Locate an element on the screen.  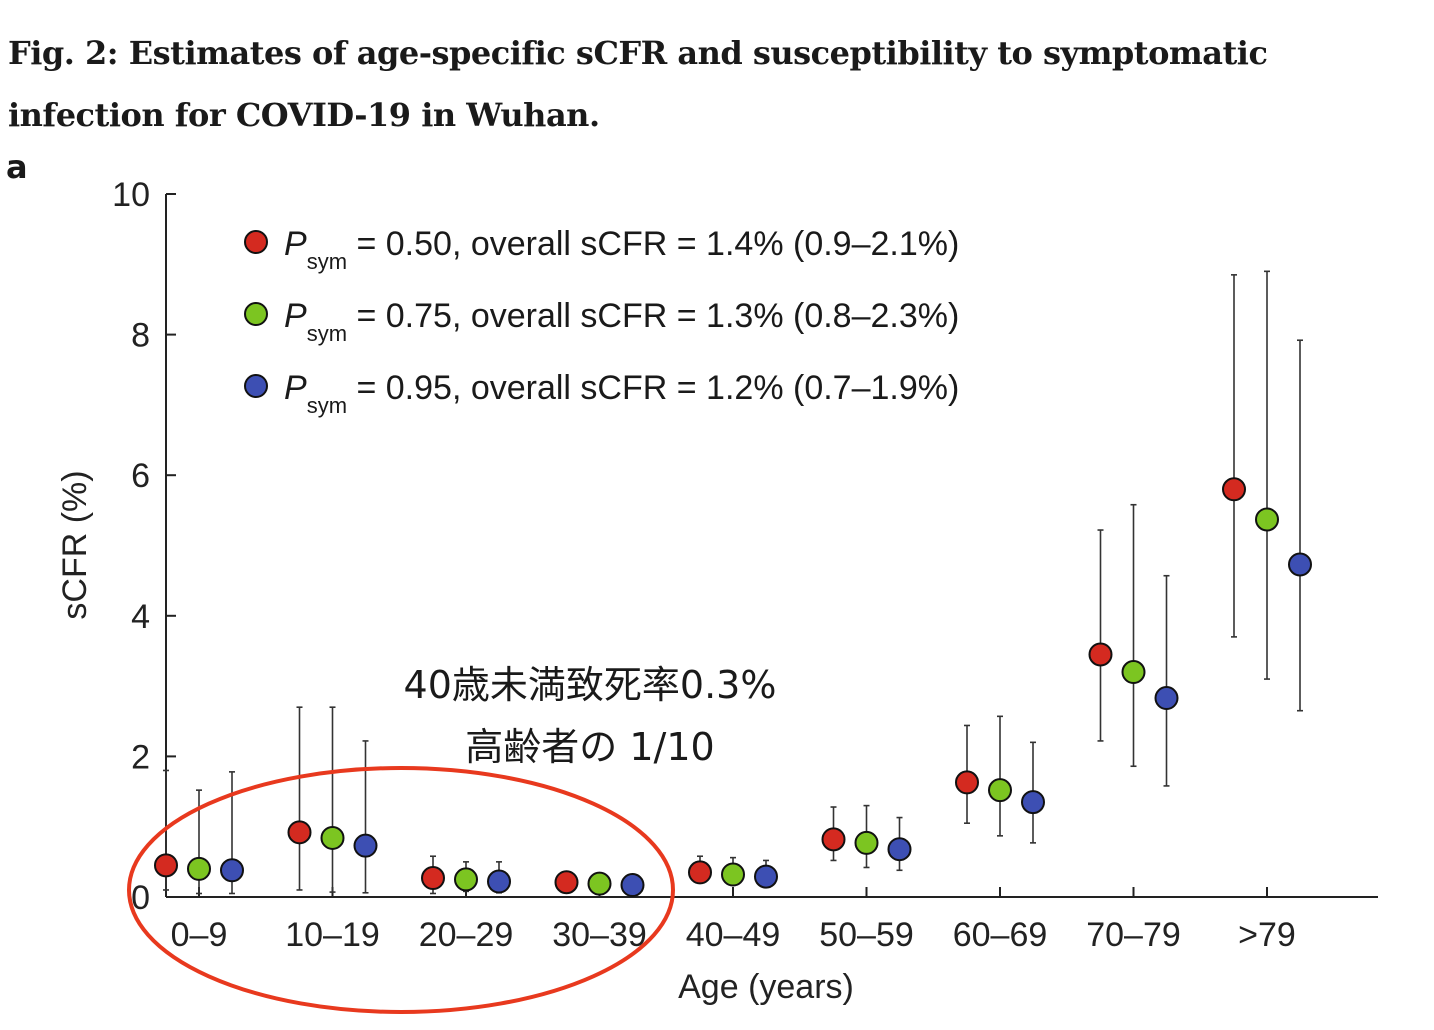
y-tick-label: 6 is located at coordinates (140, 476).